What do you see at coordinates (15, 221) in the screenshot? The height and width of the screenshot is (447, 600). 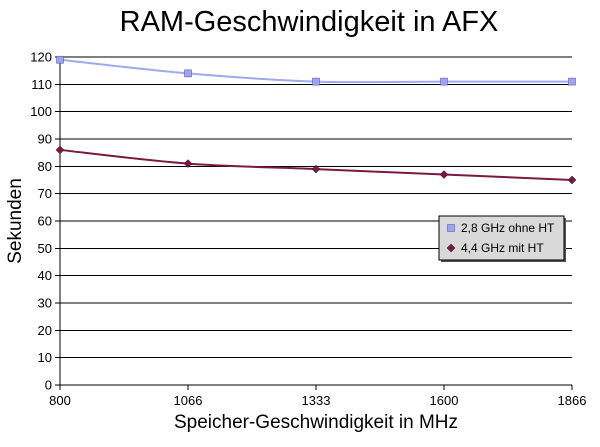 I see `y-axis-title: Sekunden` at bounding box center [15, 221].